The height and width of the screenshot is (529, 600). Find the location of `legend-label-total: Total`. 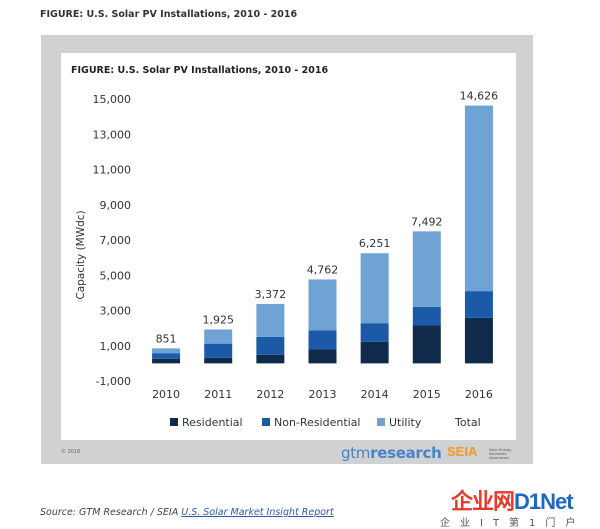

legend-label-total: Total is located at coordinates (467, 422).